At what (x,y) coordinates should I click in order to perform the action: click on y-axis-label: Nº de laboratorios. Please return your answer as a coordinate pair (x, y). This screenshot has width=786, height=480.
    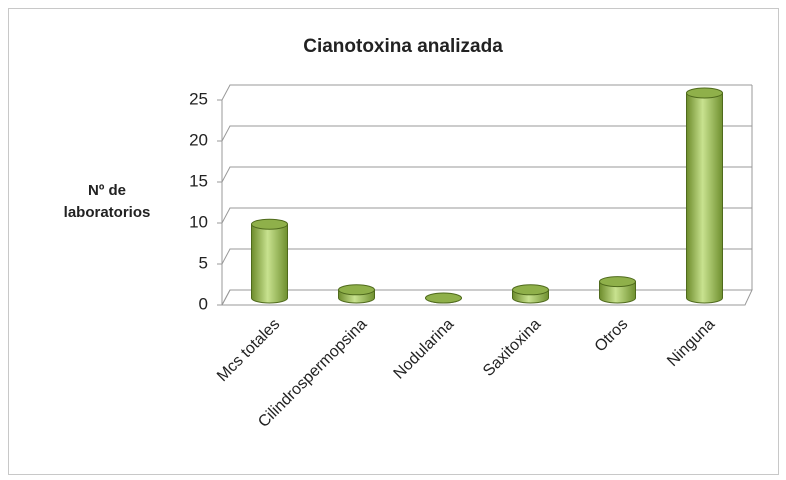
    Looking at the image, I should click on (107, 201).